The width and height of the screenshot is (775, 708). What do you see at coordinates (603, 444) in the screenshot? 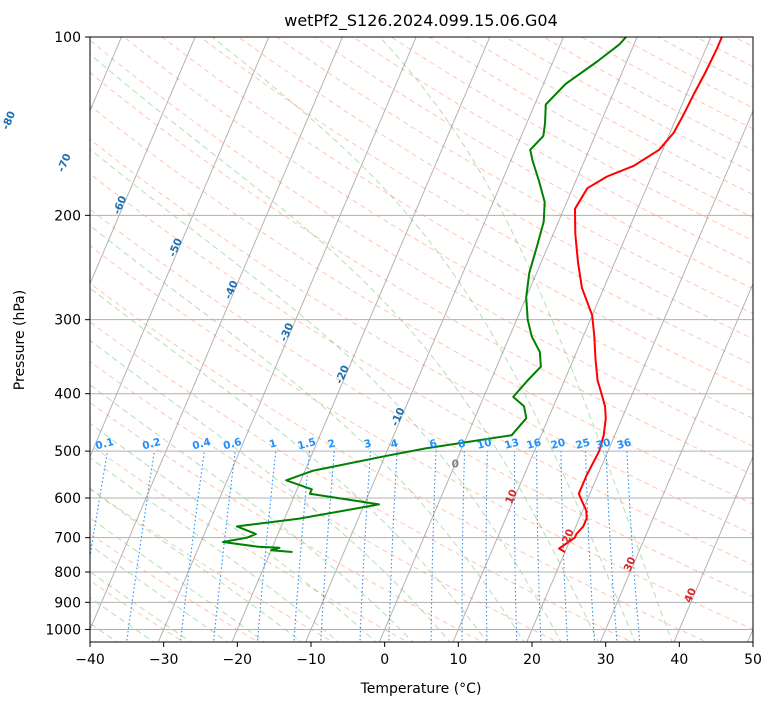
I see `mixing-ratio-label: 30` at bounding box center [603, 444].